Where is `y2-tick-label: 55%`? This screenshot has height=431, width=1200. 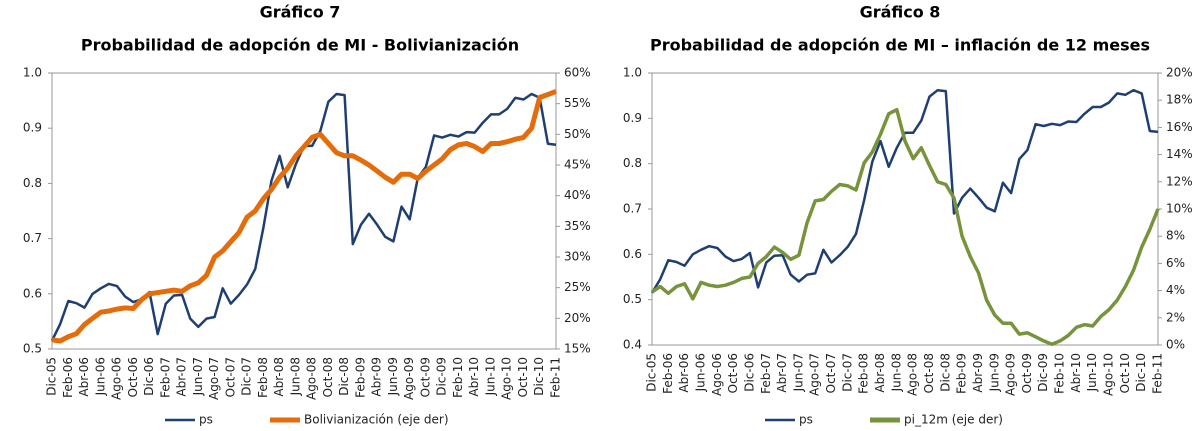
y2-tick-label: 55% is located at coordinates (577, 103).